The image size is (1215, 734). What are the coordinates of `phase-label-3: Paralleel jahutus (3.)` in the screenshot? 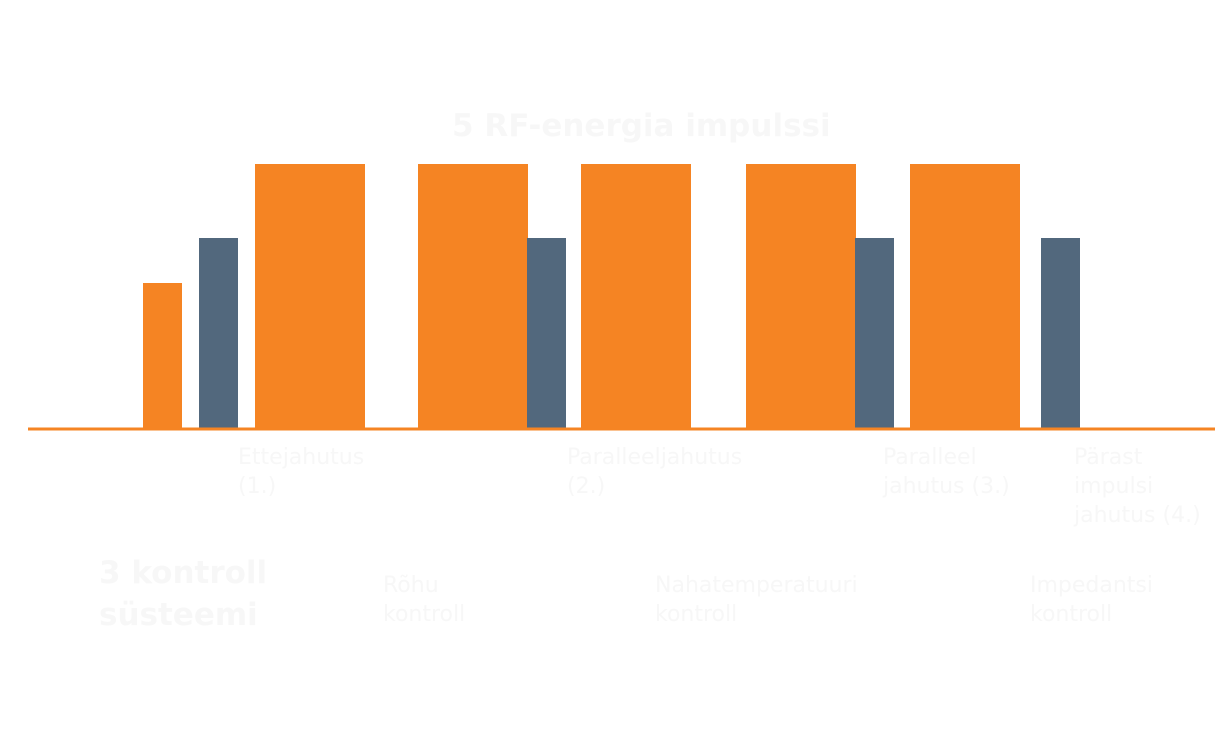 It's located at (946, 472).